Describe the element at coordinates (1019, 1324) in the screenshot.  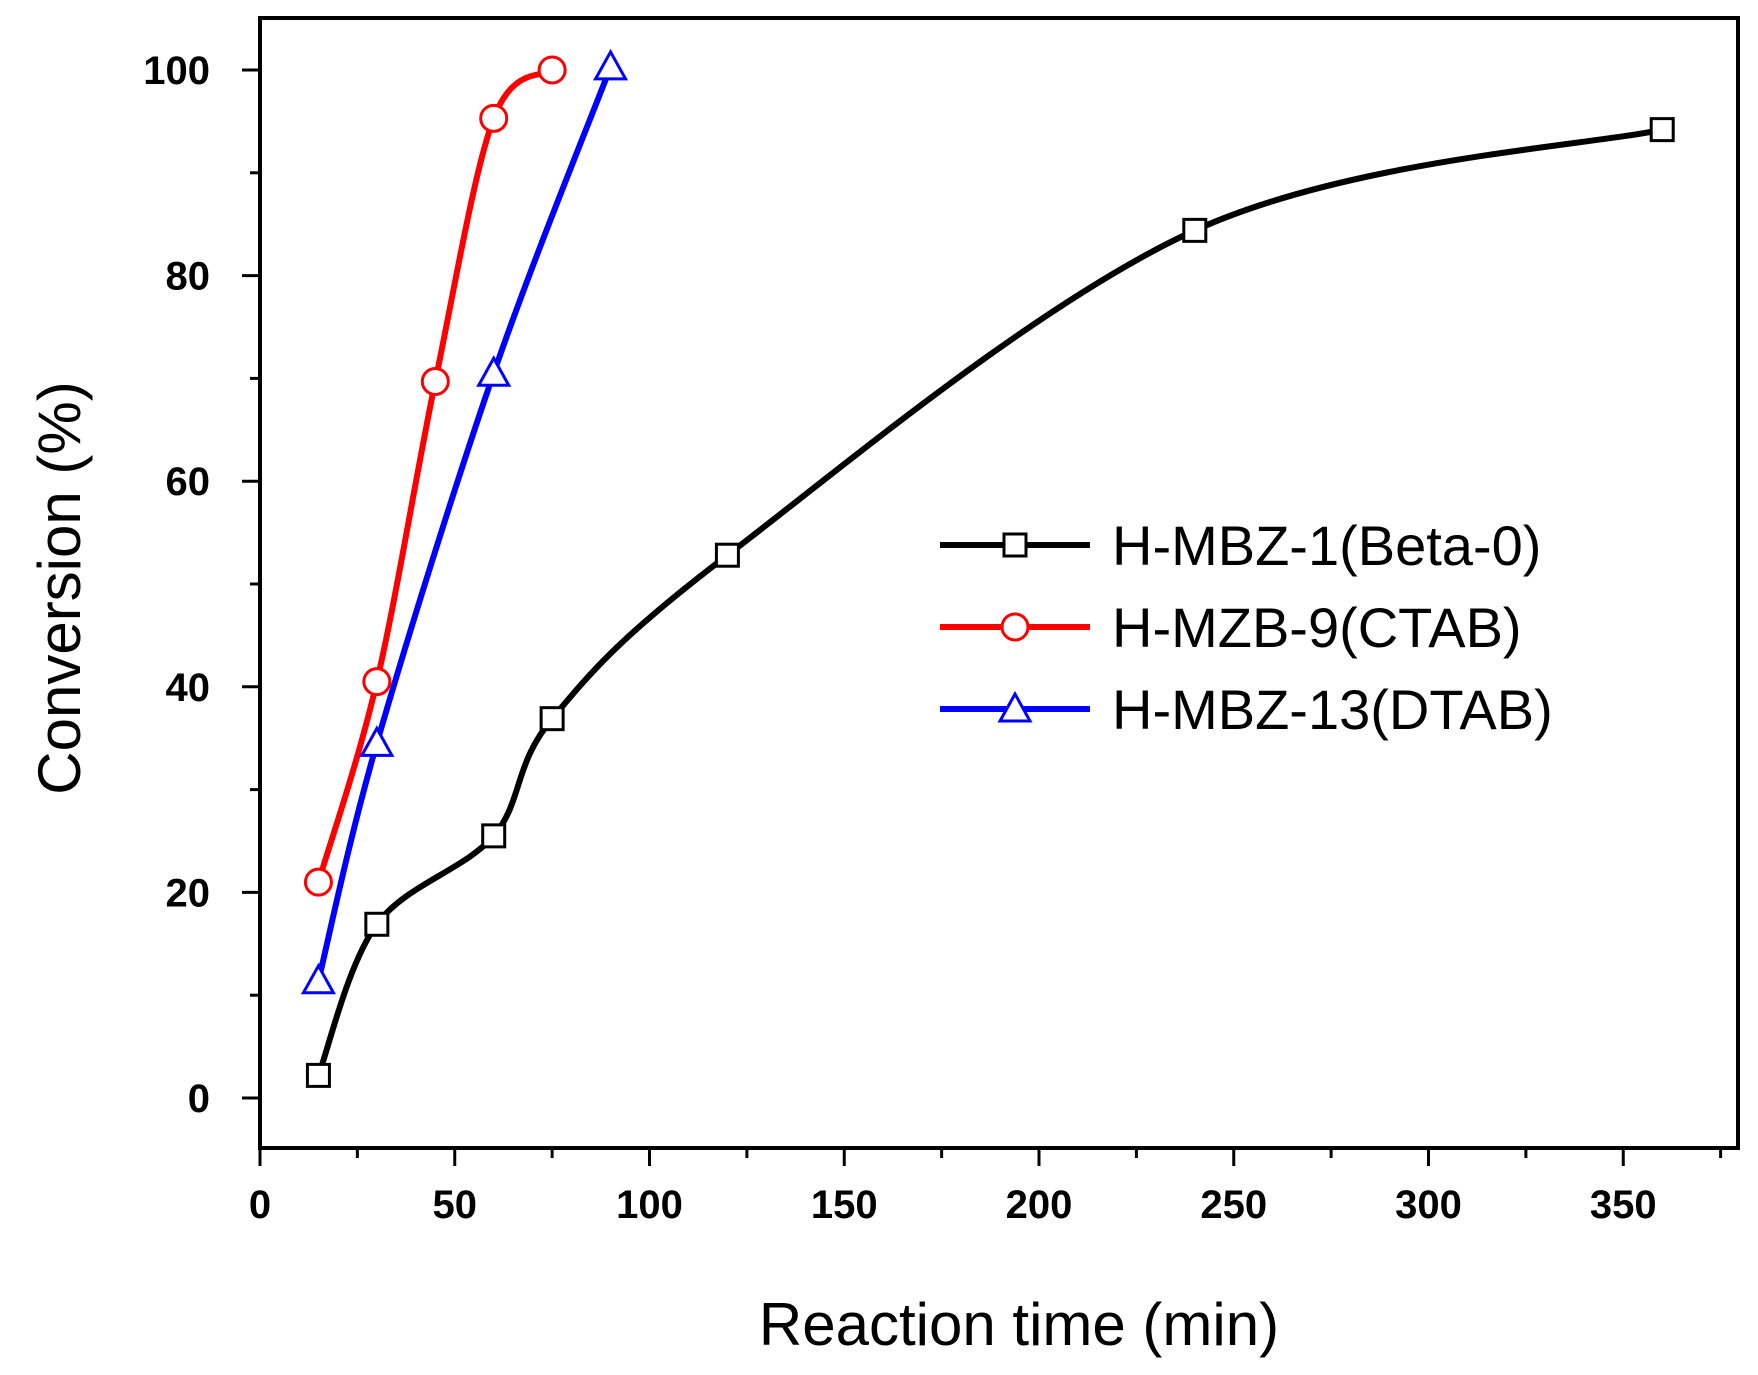
I see `x-axis-title: Reaction time (min)` at that location.